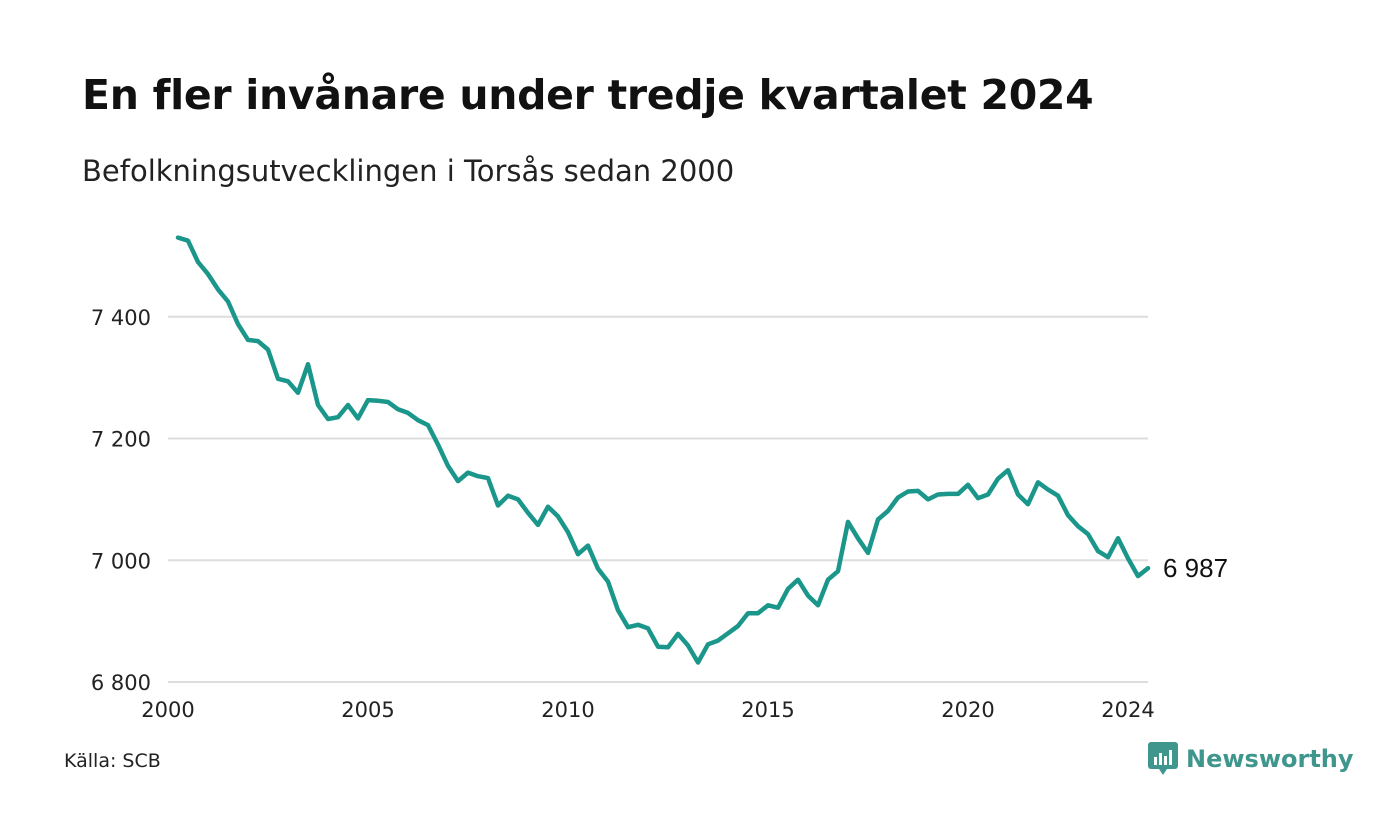  Describe the element at coordinates (167, 710) in the screenshot. I see `x-tick-label: 2000` at that location.